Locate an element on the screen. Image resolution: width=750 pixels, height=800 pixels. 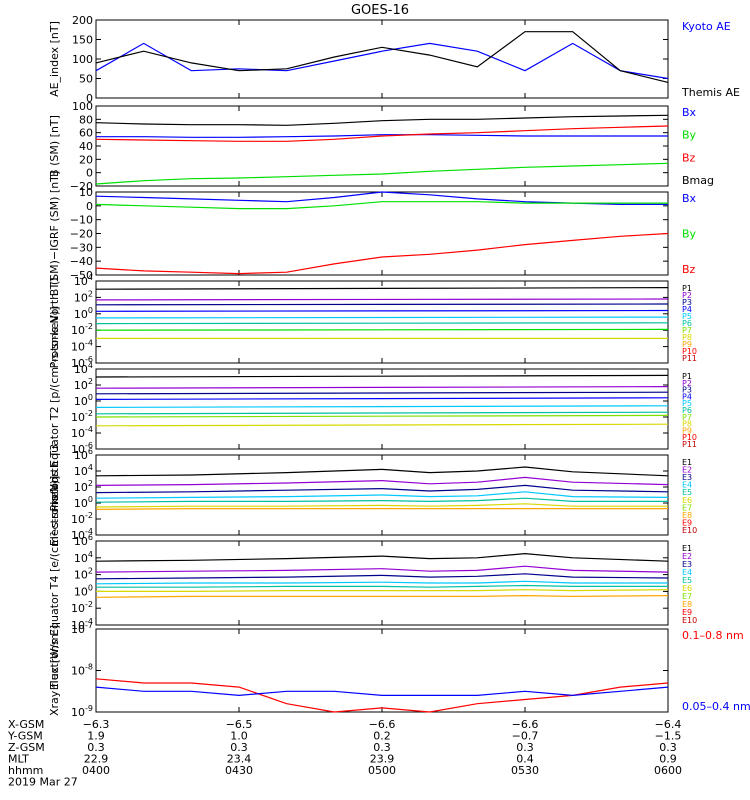
y-tick-label: −40 is located at coordinates (81, 261).